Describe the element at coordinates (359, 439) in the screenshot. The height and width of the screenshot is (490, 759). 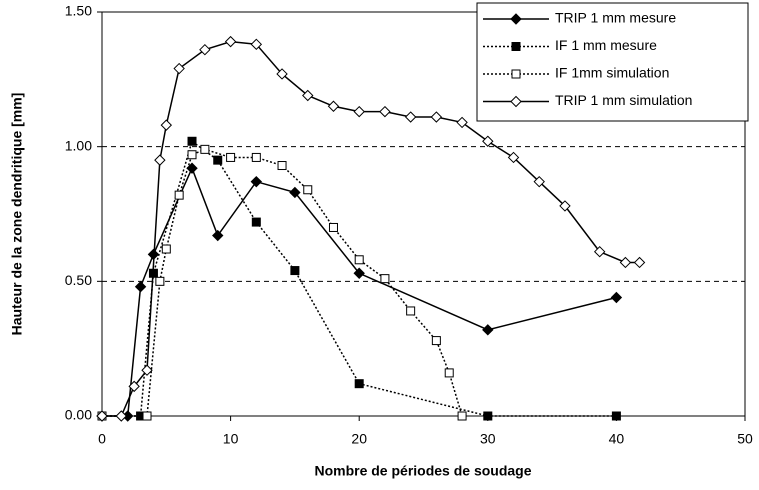
I see `x-tick-label: 20` at that location.